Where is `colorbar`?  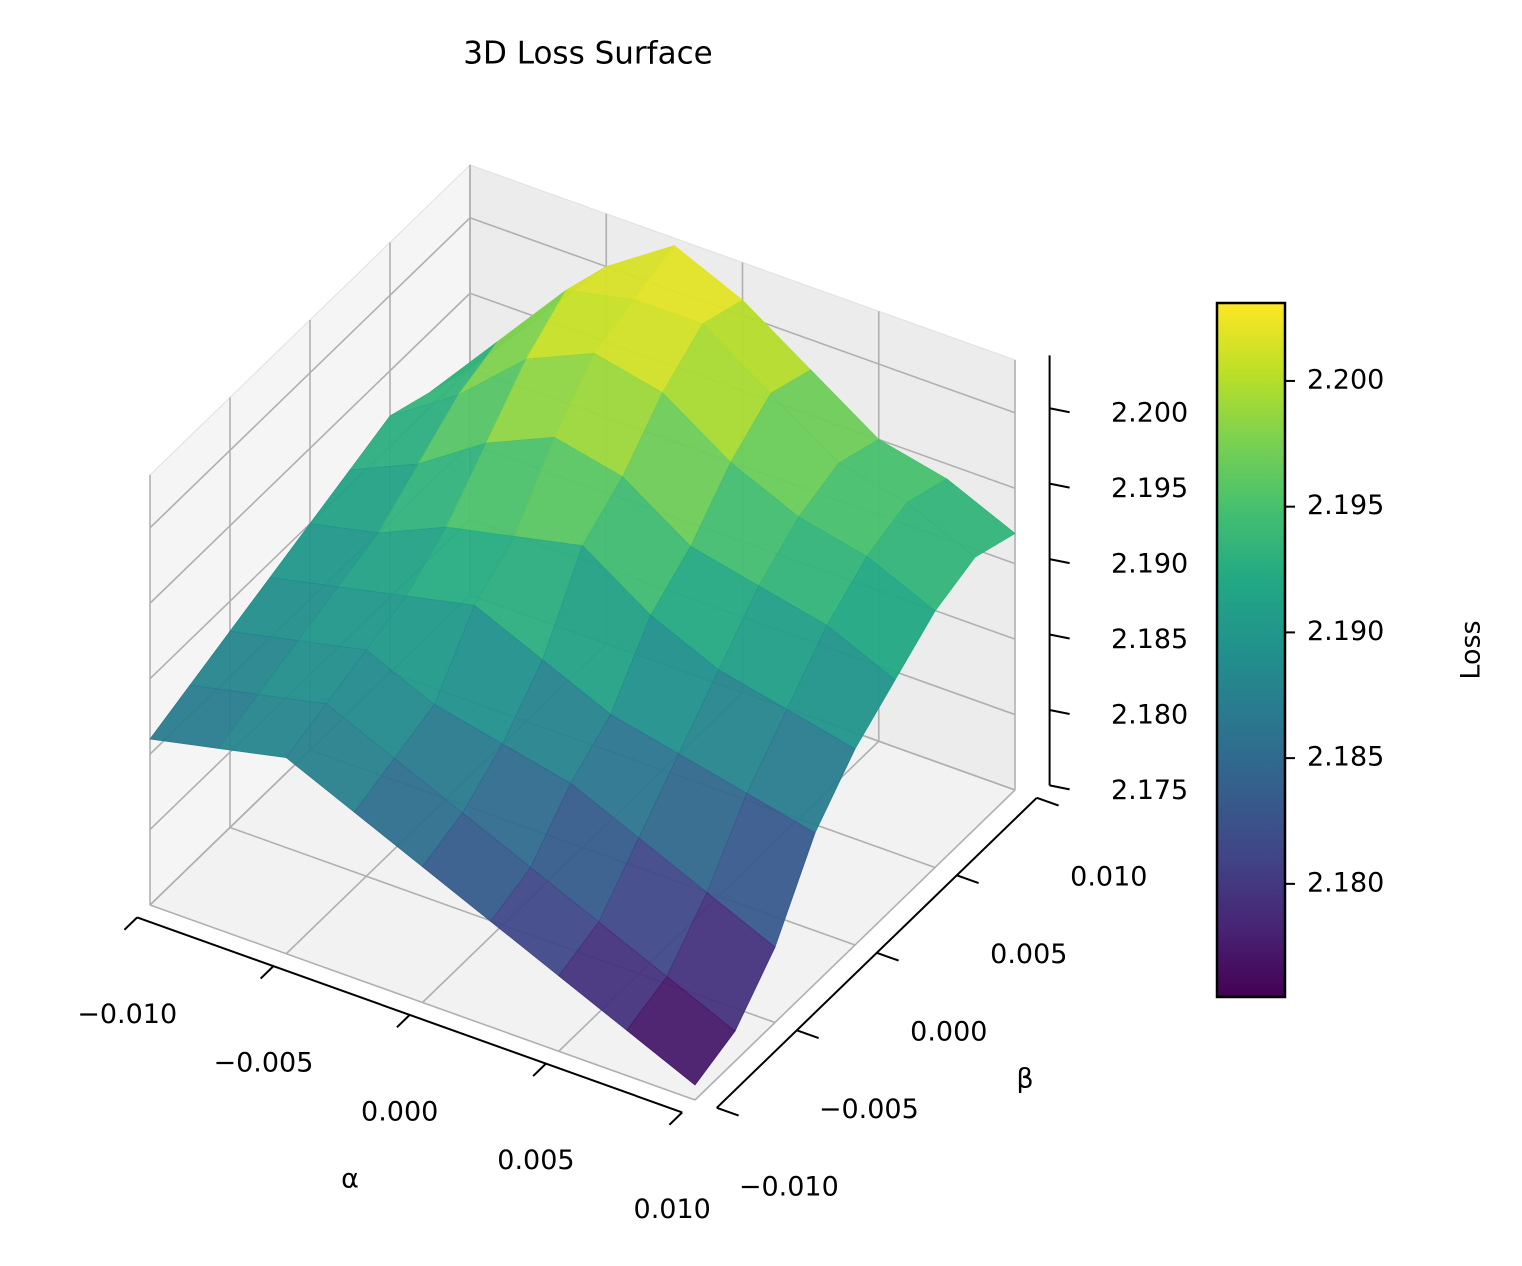
colorbar is located at coordinates (1251, 650).